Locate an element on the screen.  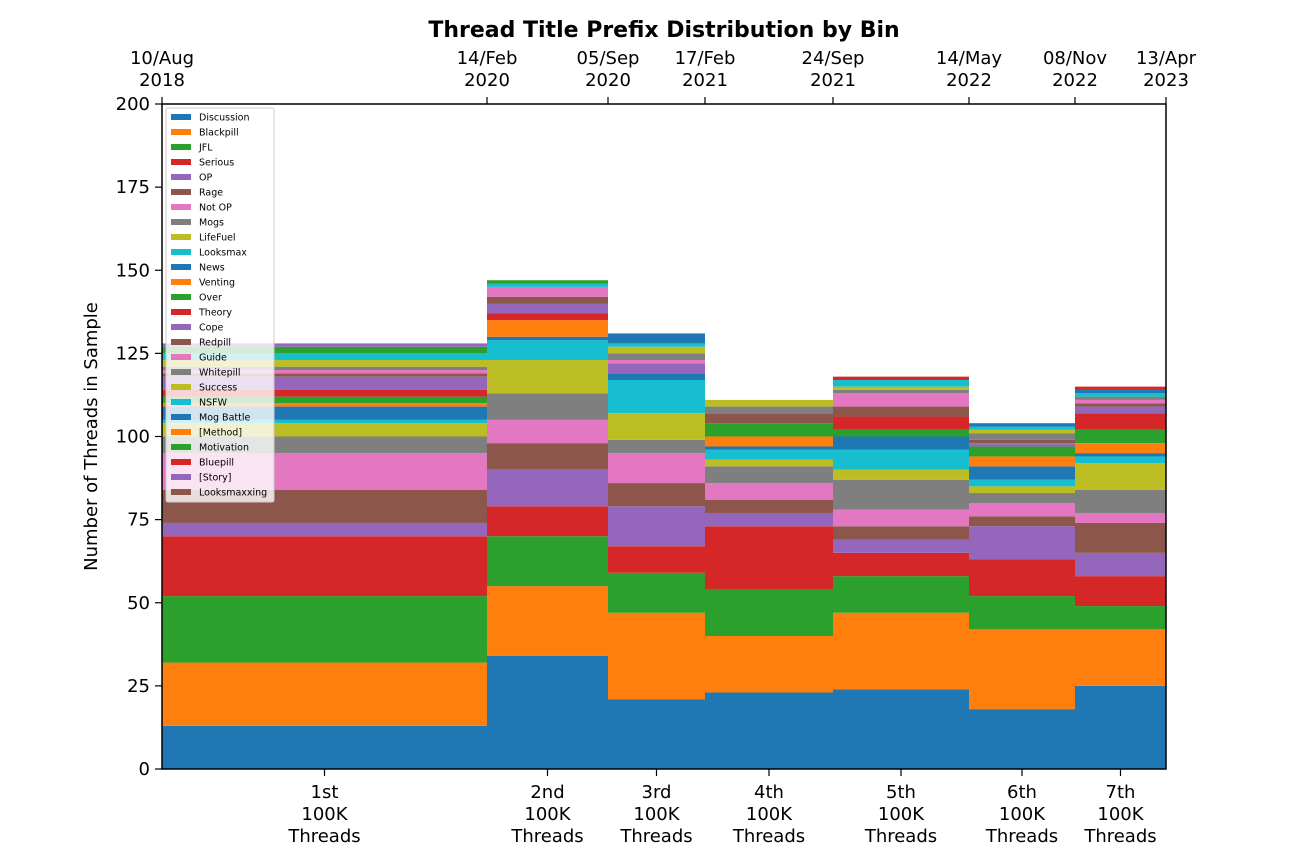
legend-swatch-jfl is located at coordinates (181, 147).